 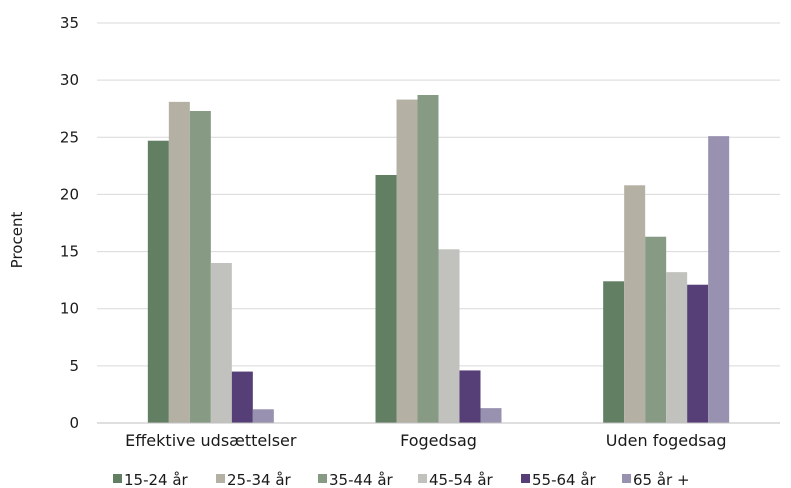 What do you see at coordinates (69, 223) in the screenshot?
I see `y-axis-ticks: 0 5 10 15 20 25 30 35` at bounding box center [69, 223].